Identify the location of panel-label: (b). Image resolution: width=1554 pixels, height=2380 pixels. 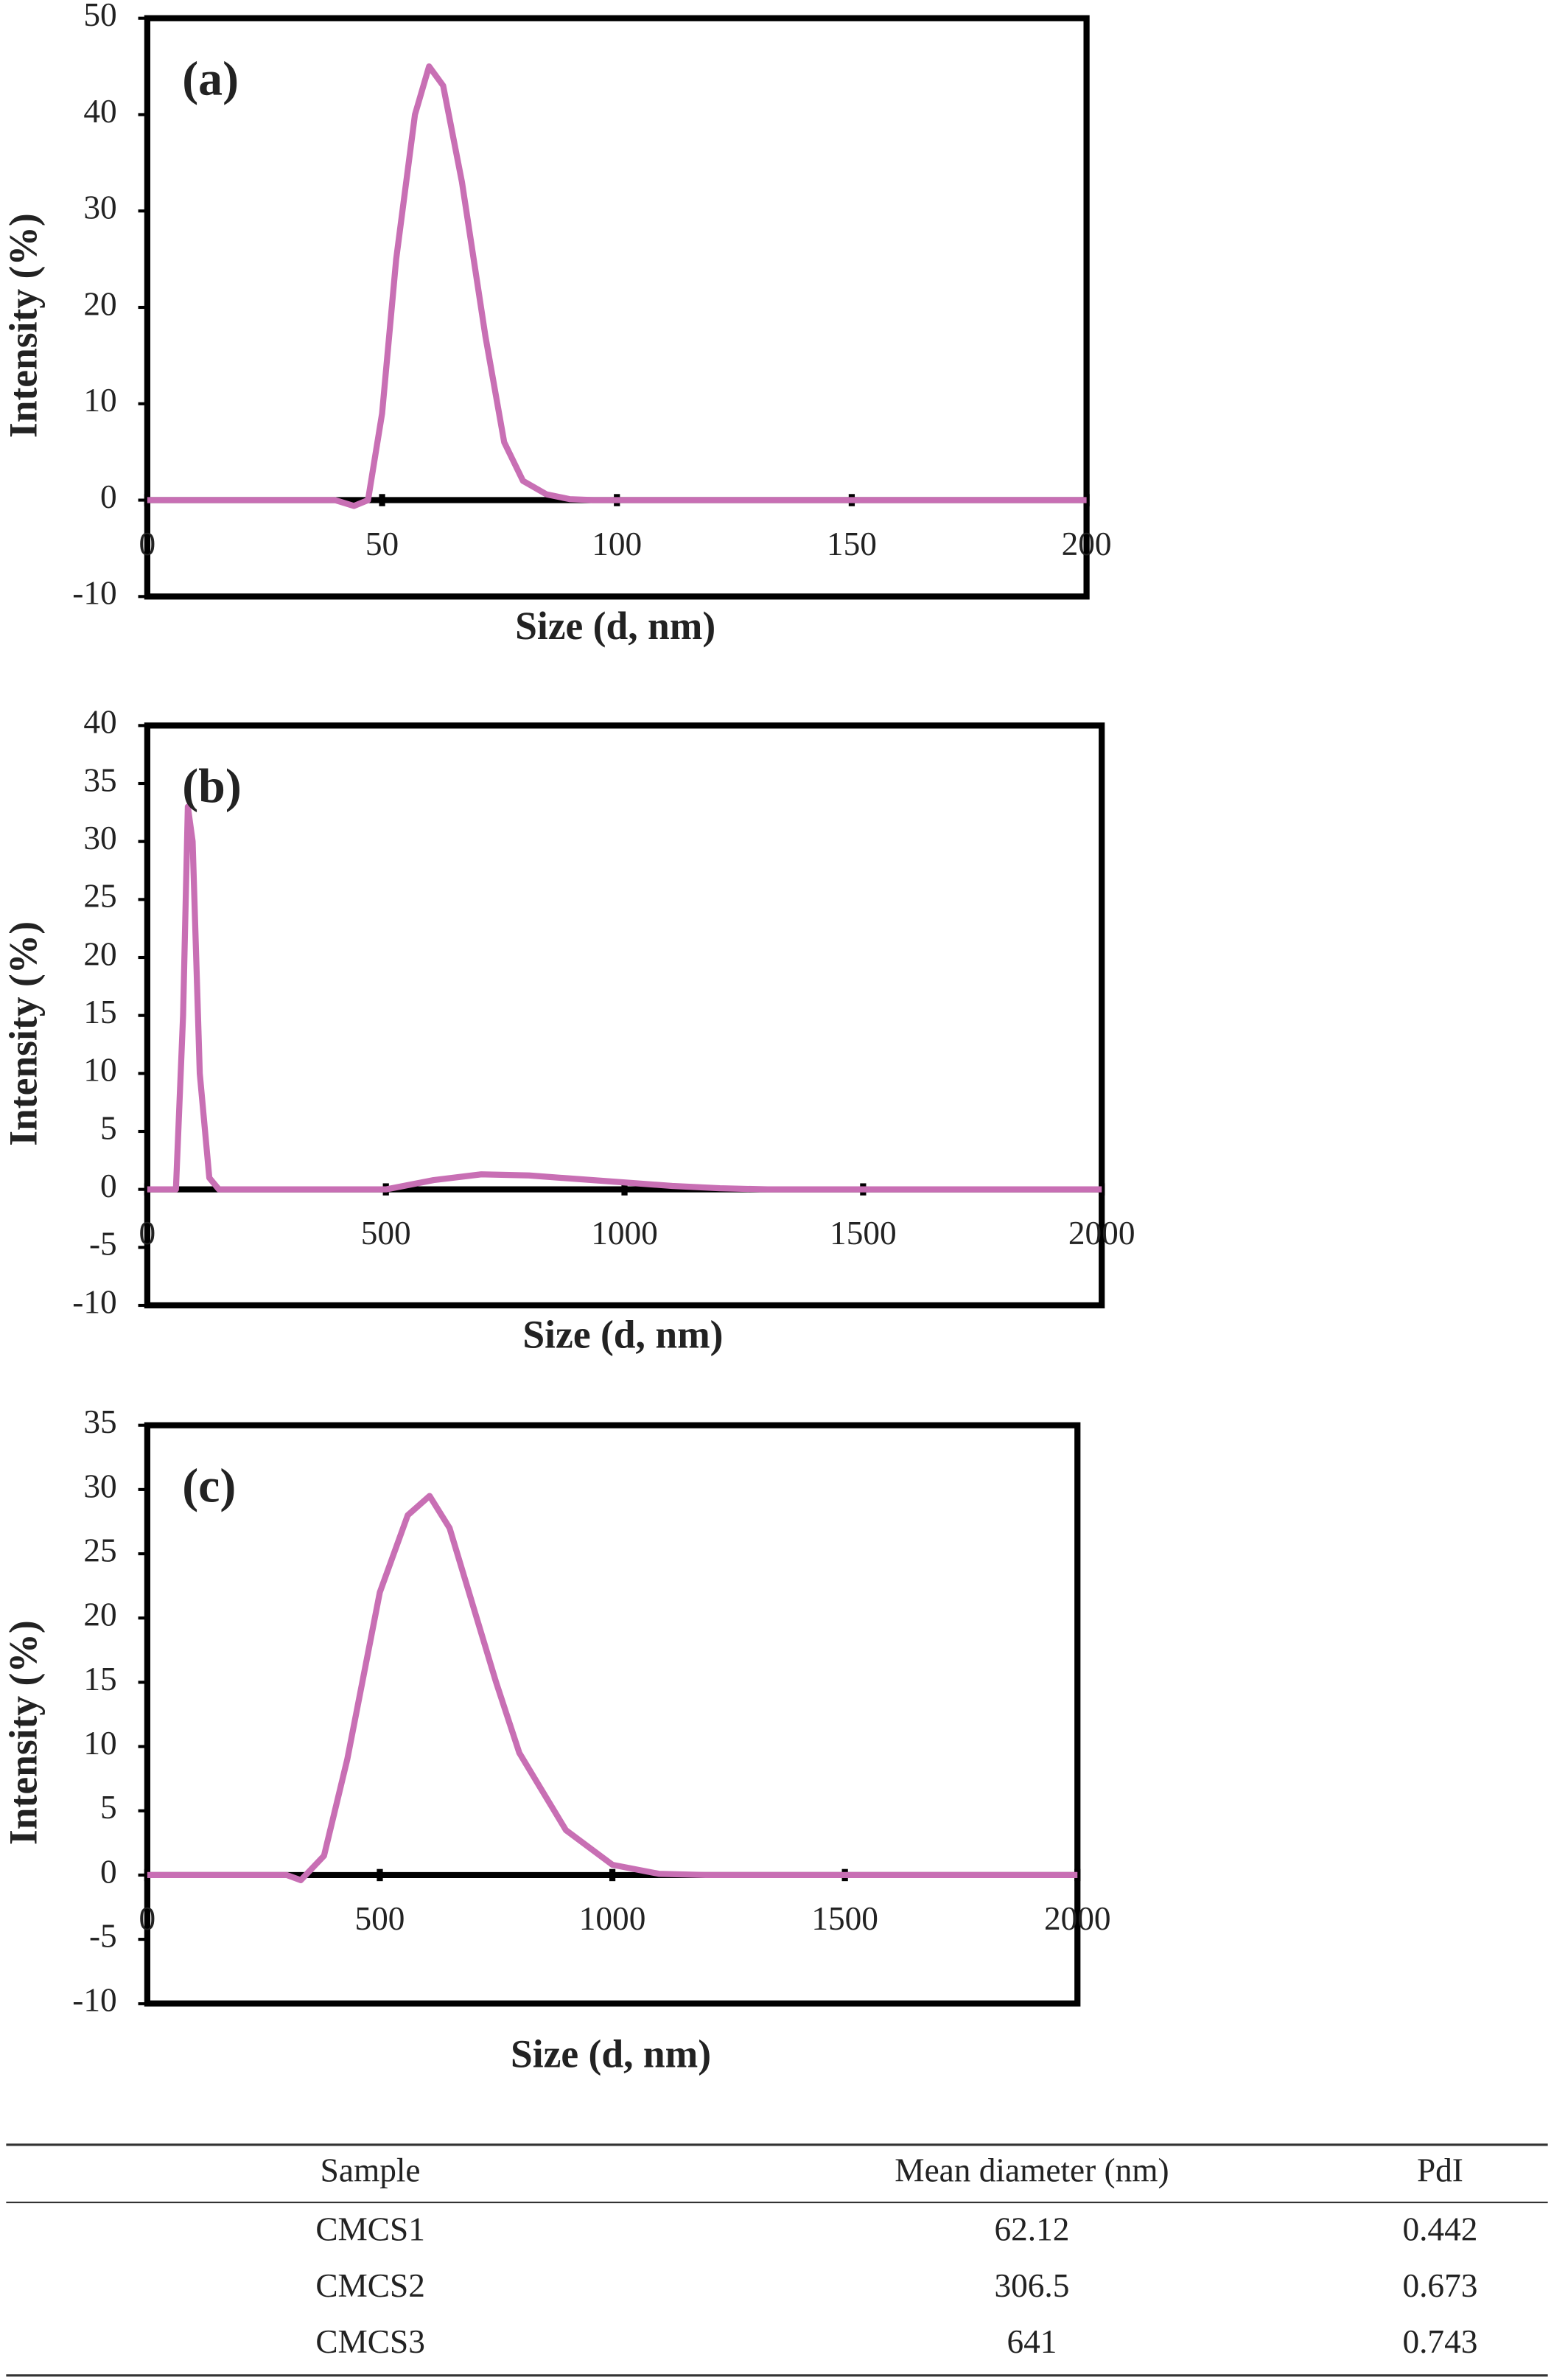
(212, 786).